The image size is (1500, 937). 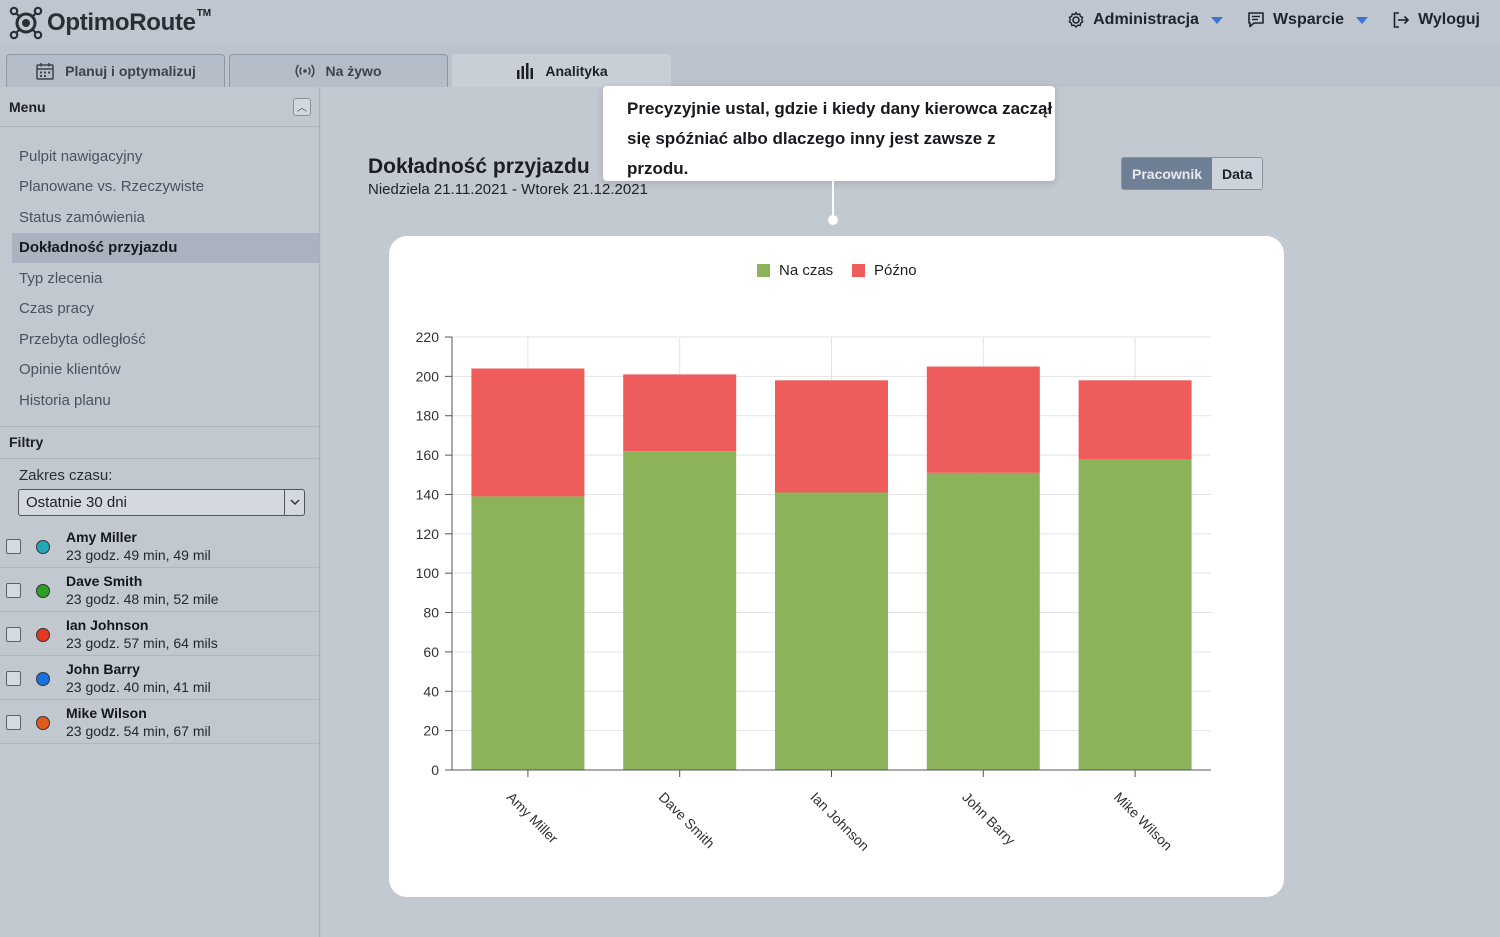 I want to click on y-tick-label: 120, so click(x=428, y=534).